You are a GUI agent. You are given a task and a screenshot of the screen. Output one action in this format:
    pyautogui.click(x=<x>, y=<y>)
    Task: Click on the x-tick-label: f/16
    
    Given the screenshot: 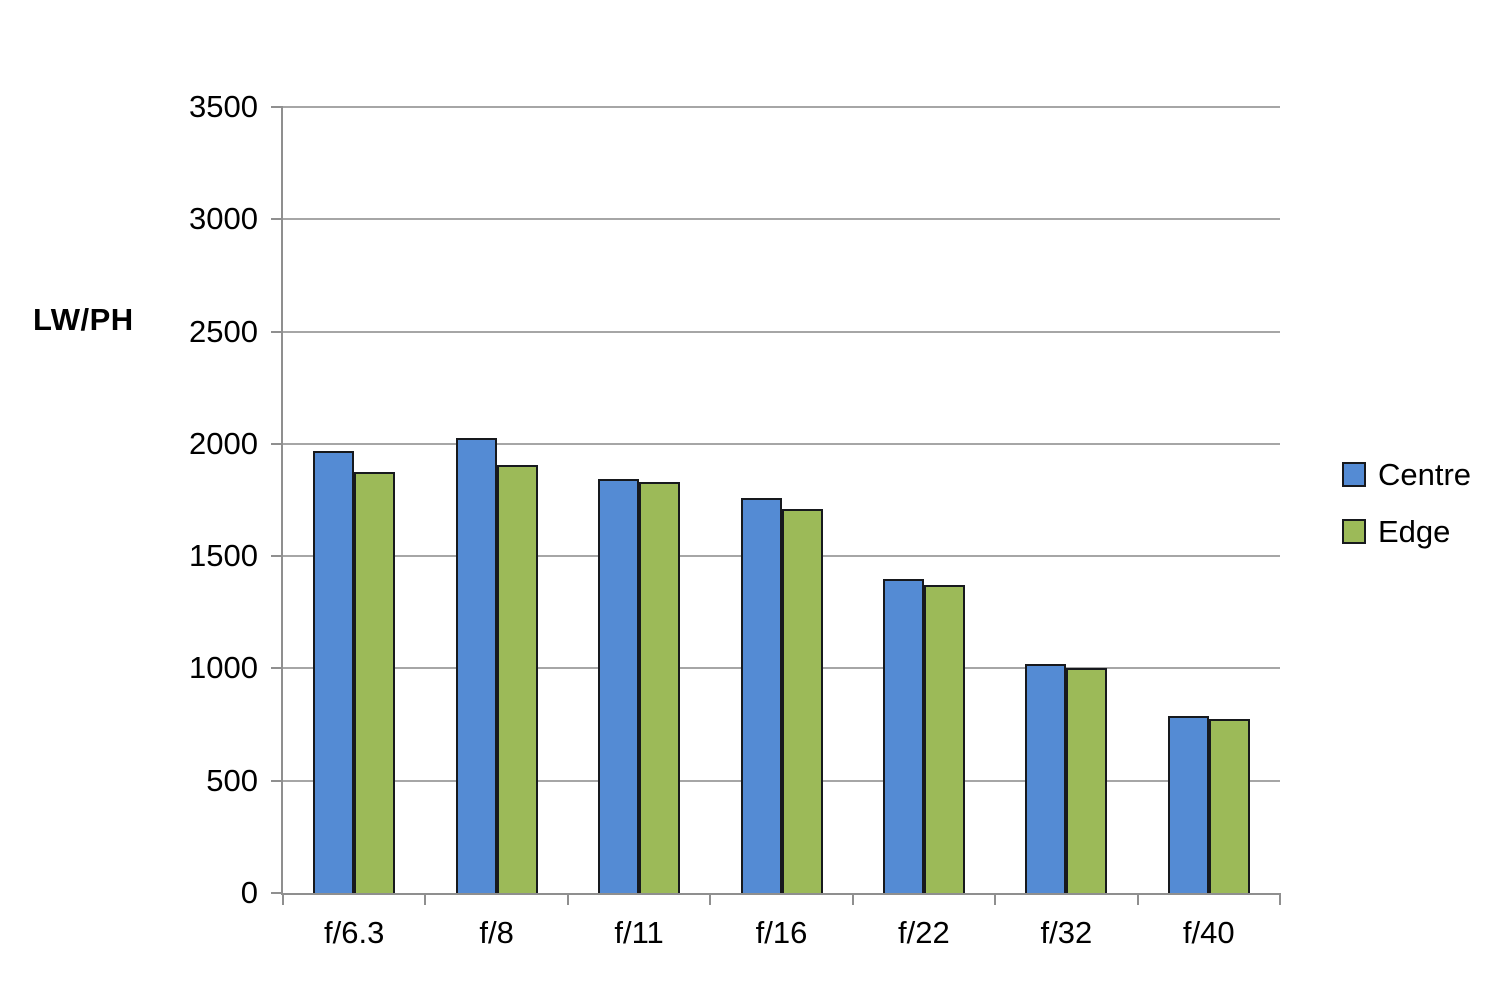 What is the action you would take?
    pyautogui.click(x=781, y=932)
    